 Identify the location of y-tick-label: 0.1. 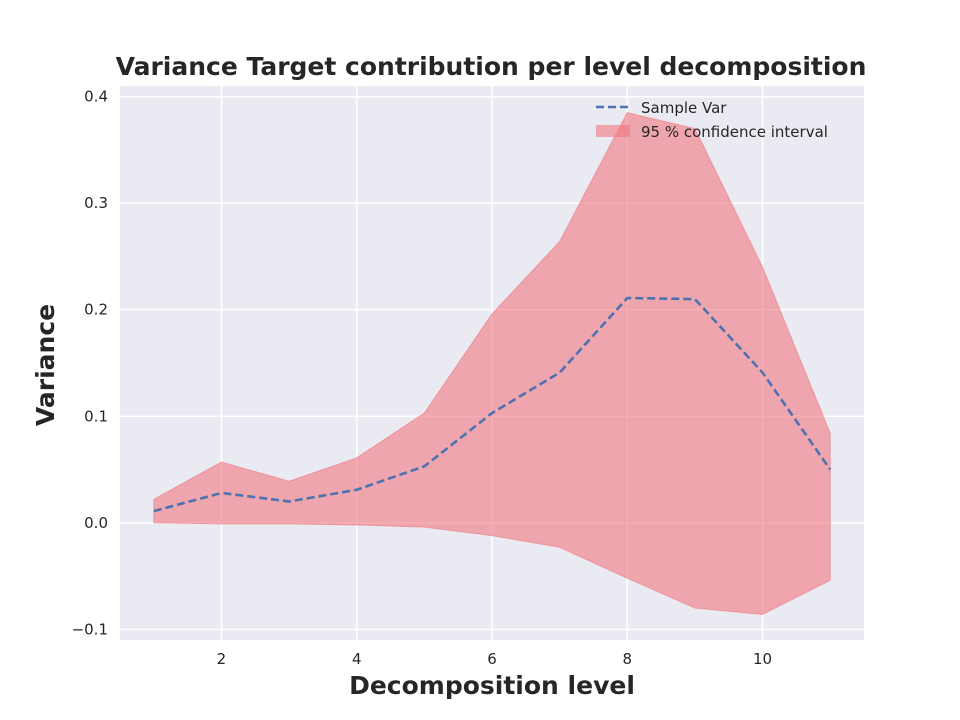
(96, 416).